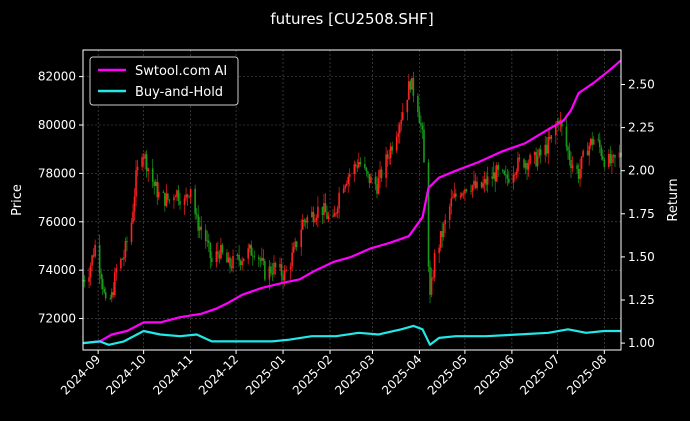 The height and width of the screenshot is (421, 690). Describe the element at coordinates (181, 71) in the screenshot. I see `legend-label-ai: Swtool.com AI` at that location.